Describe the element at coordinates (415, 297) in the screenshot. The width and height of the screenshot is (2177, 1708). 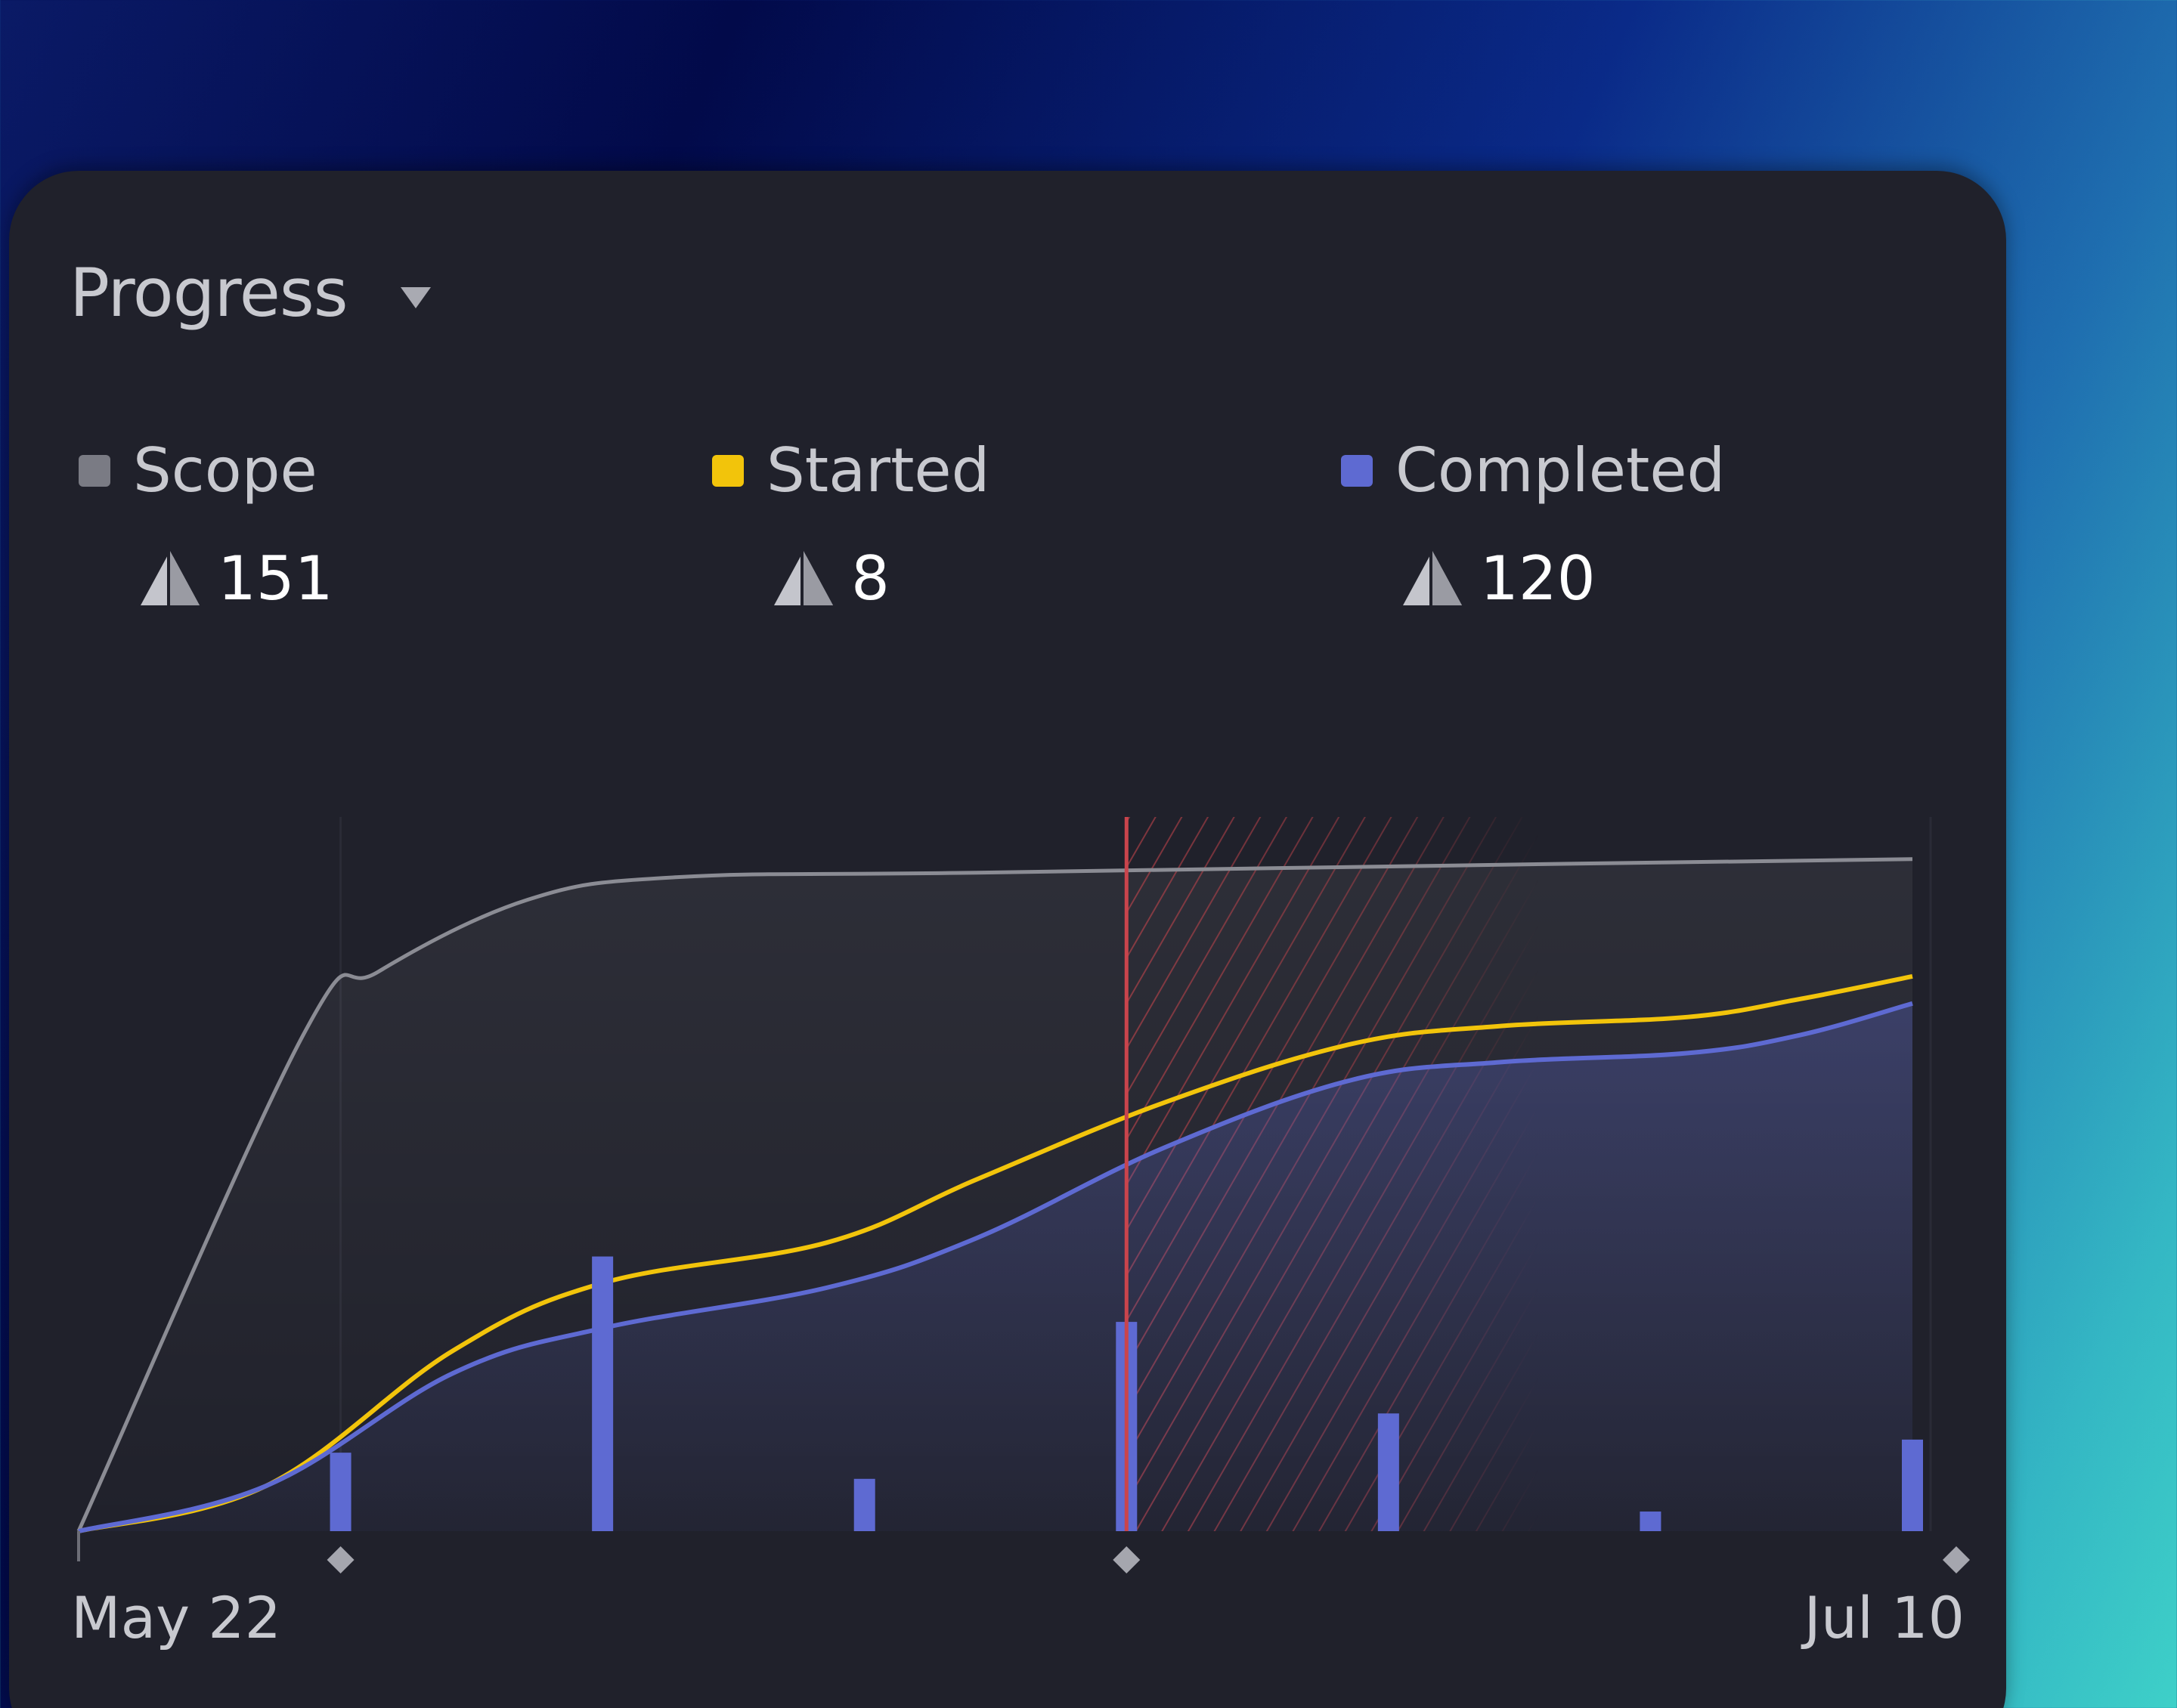
I see `caret-down-icon` at that location.